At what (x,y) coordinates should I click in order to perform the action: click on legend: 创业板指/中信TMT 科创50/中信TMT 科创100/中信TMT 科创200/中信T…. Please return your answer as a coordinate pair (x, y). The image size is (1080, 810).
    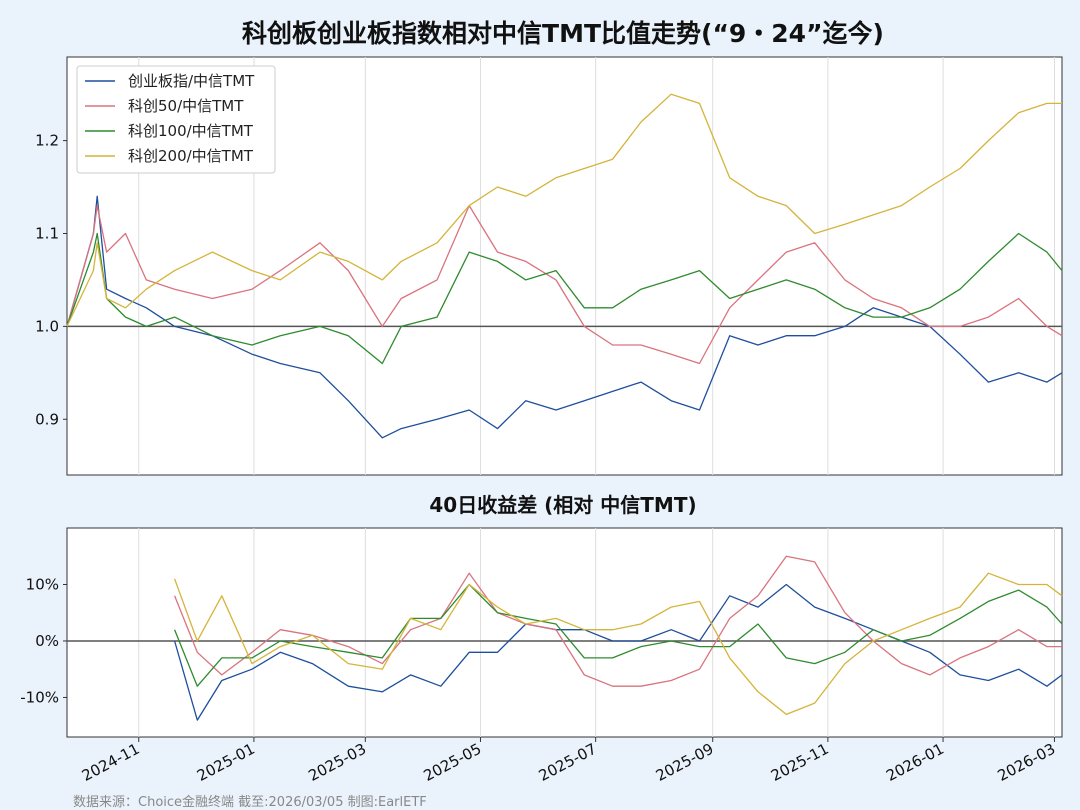
    Looking at the image, I should click on (176, 119).